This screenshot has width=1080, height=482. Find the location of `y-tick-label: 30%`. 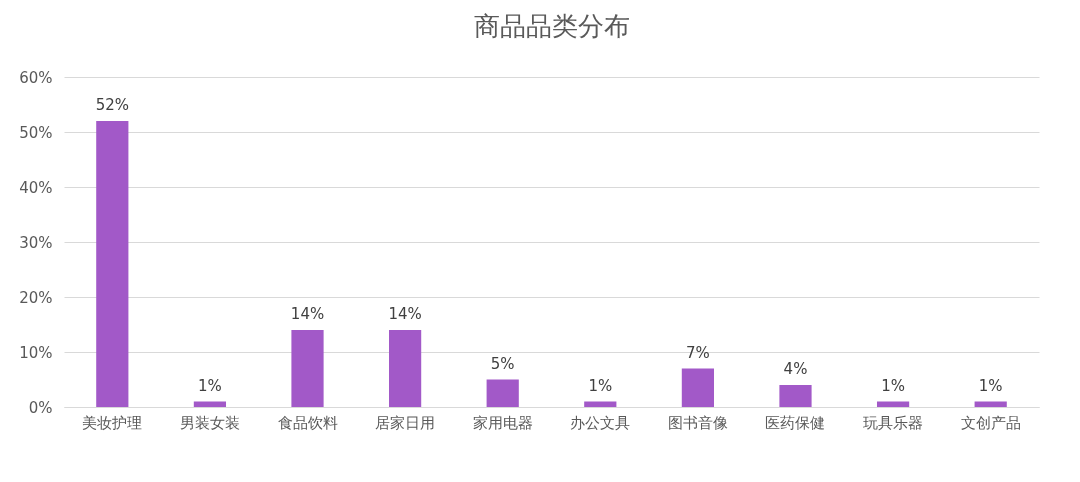

y-tick-label: 30% is located at coordinates (36, 242).